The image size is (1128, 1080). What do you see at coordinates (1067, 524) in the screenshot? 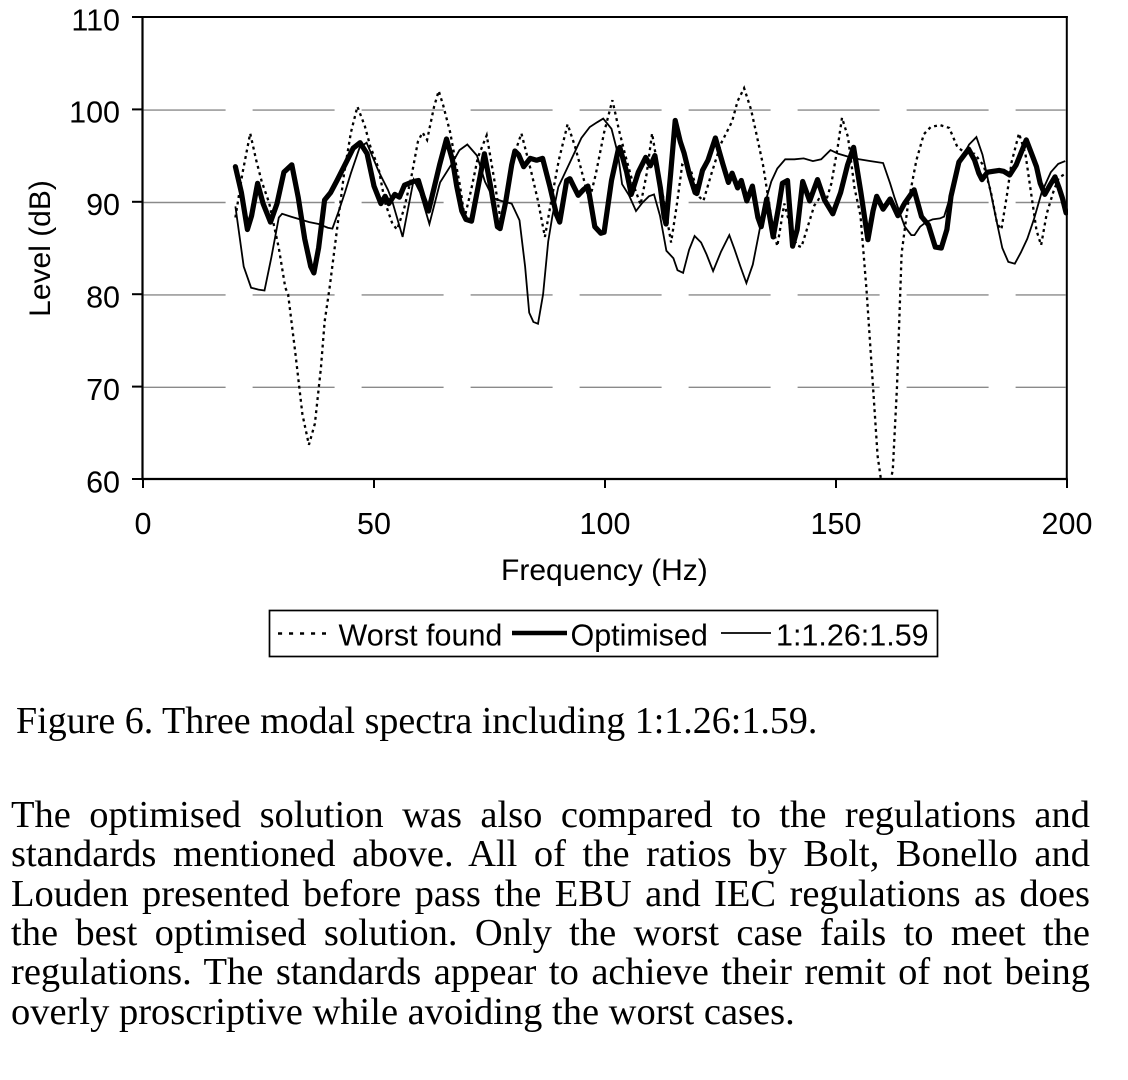
I see `svg-text: 200` at bounding box center [1067, 524].